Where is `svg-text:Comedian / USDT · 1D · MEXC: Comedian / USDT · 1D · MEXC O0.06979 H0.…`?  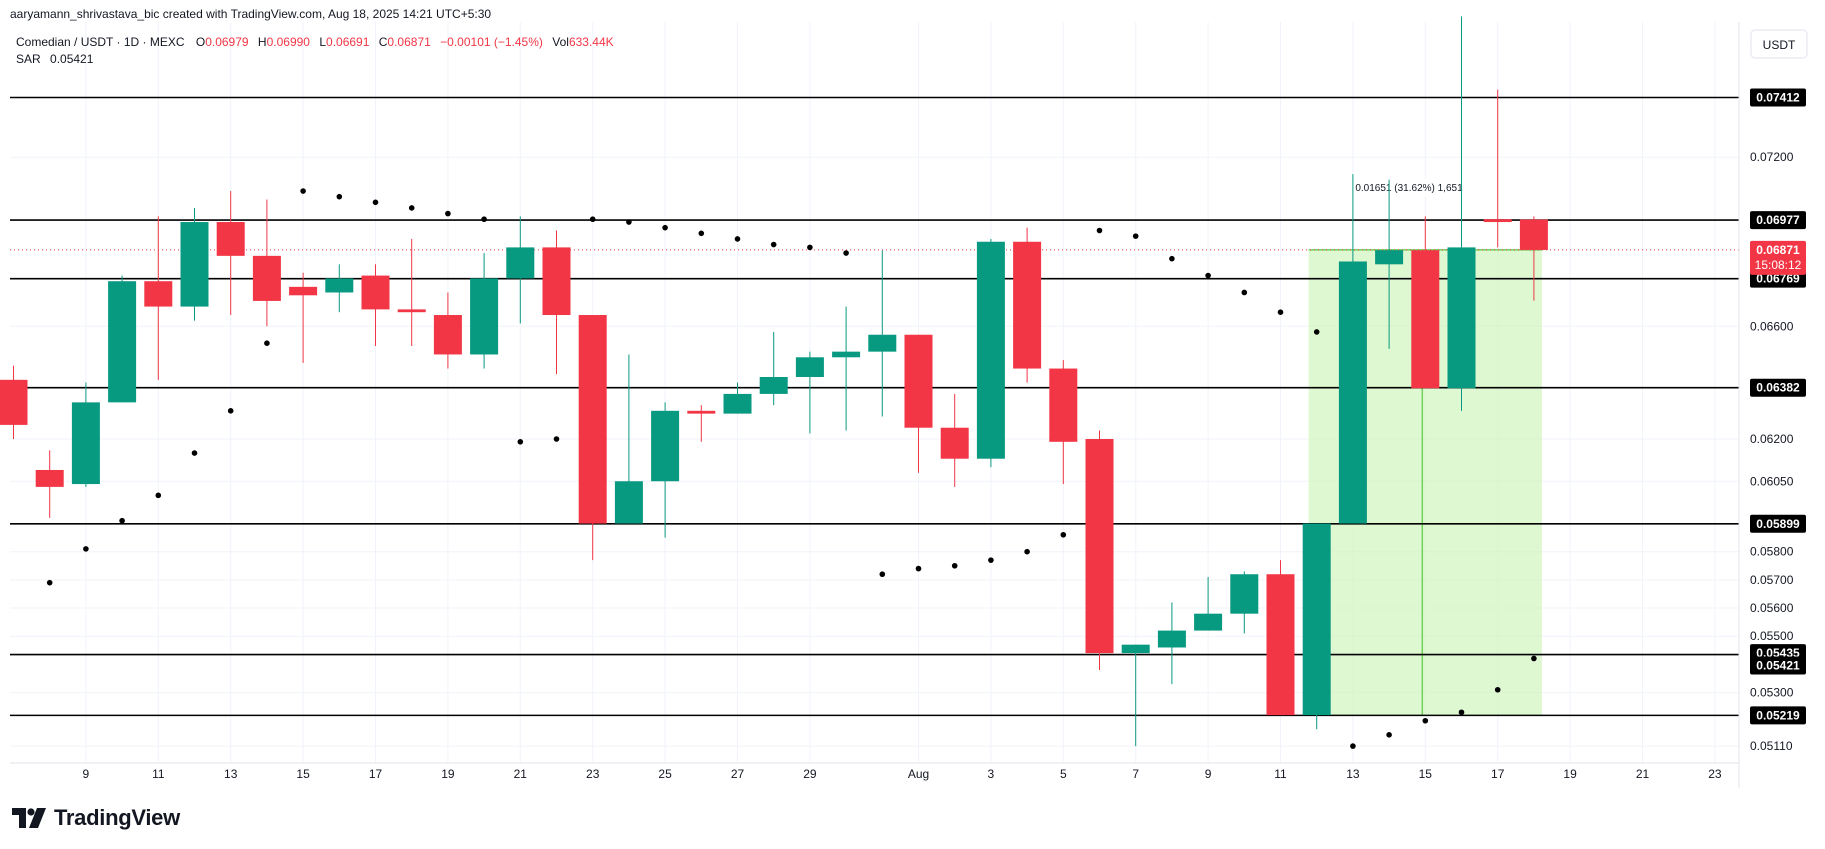 svg-text:Comedian / USDT · 1D · MEXC: Comedian / USDT · 1D · MEXC O0.06979 H0.… is located at coordinates (315, 42).